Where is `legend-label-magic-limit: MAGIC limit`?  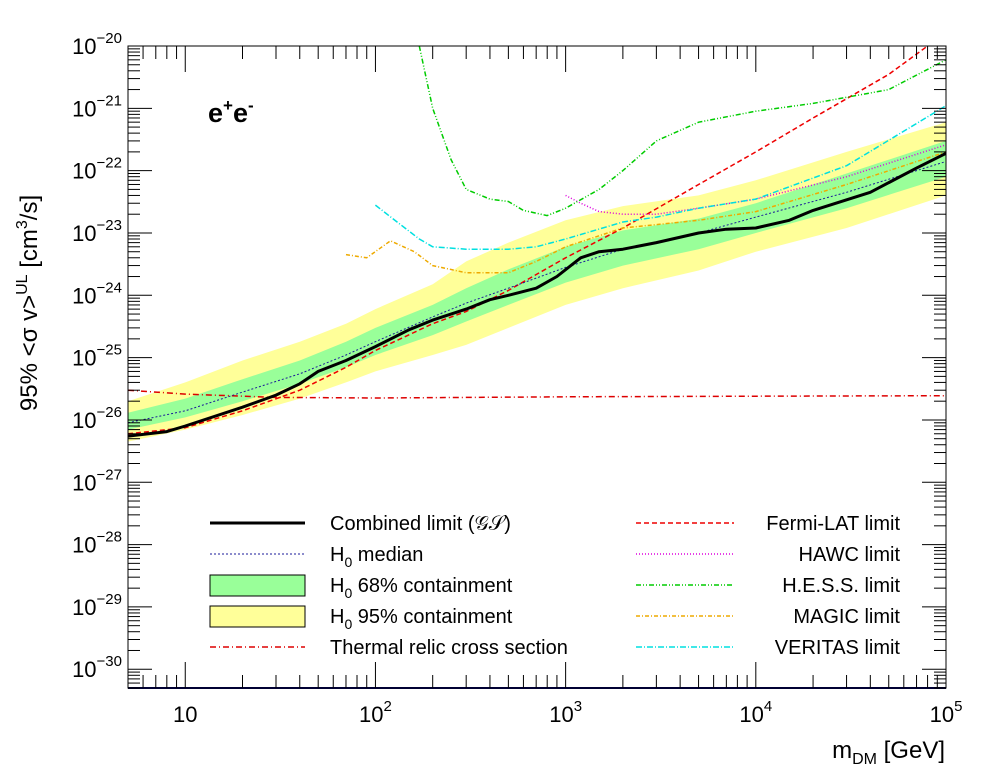 legend-label-magic-limit: MAGIC limit is located at coordinates (846, 617).